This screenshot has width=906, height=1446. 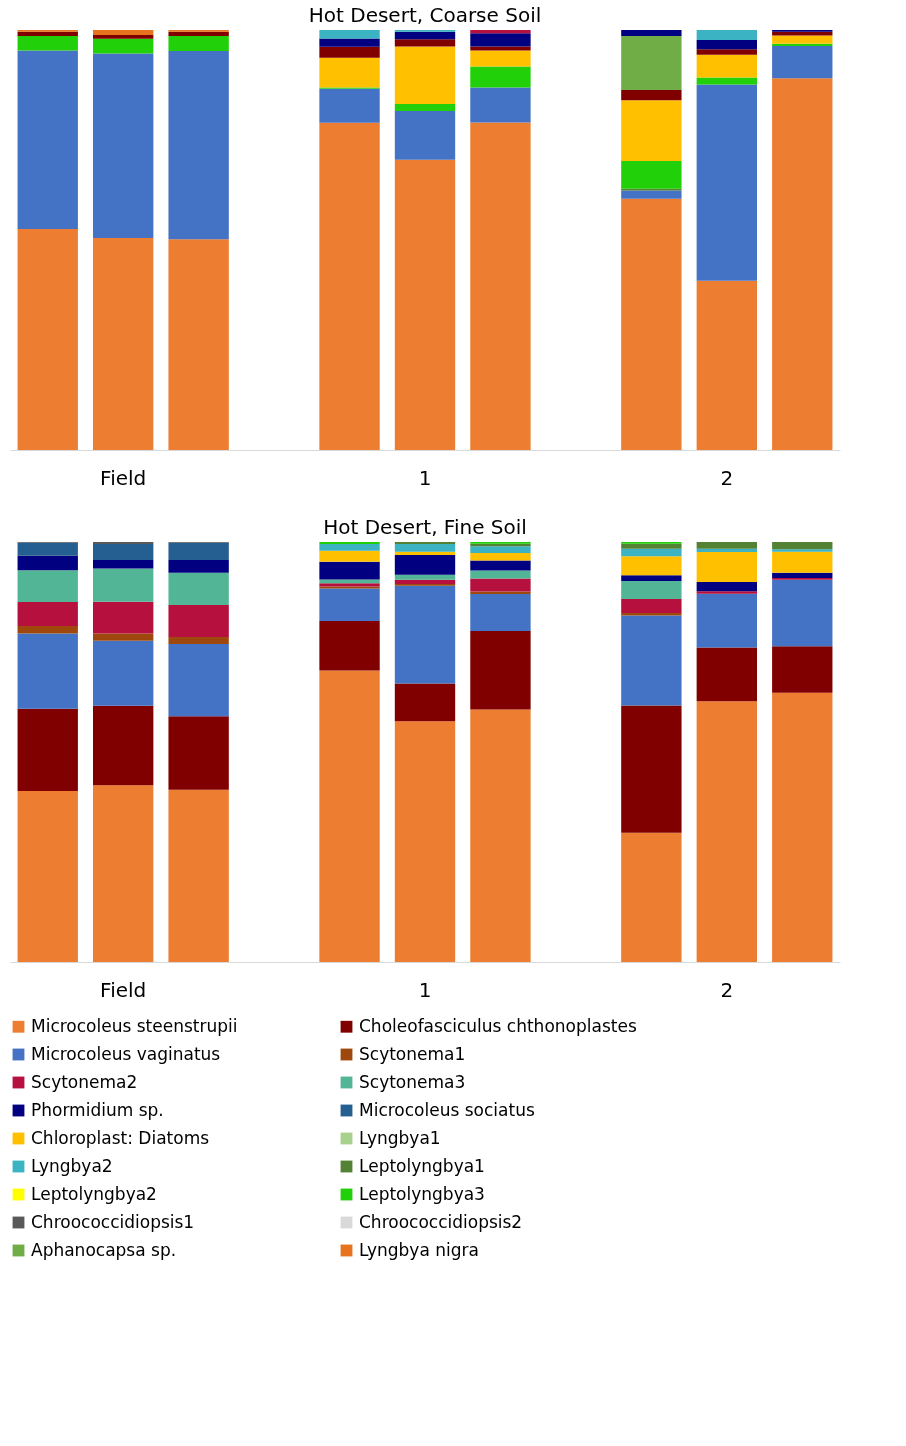 I want to click on legend-label: Aphanocapsa sp., so click(x=104, y=1249).